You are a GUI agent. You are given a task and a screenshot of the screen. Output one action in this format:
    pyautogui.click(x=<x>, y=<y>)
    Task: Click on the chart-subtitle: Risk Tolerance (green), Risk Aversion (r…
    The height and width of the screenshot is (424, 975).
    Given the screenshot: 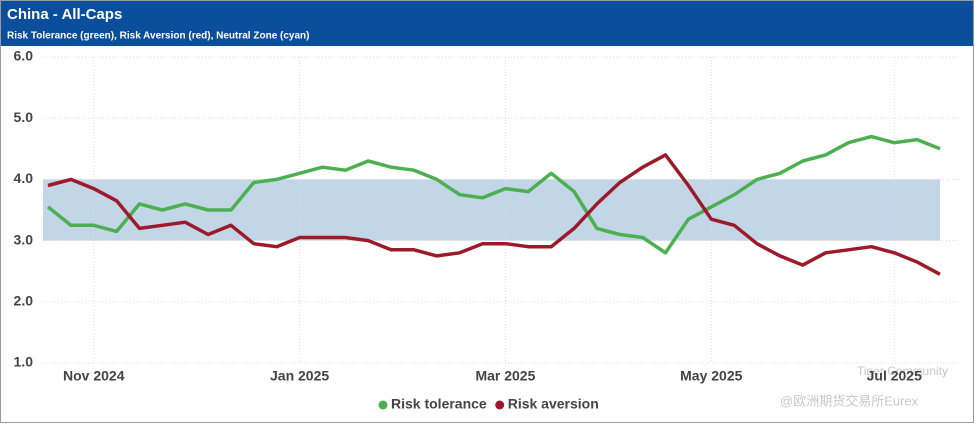 What is the action you would take?
    pyautogui.click(x=158, y=36)
    